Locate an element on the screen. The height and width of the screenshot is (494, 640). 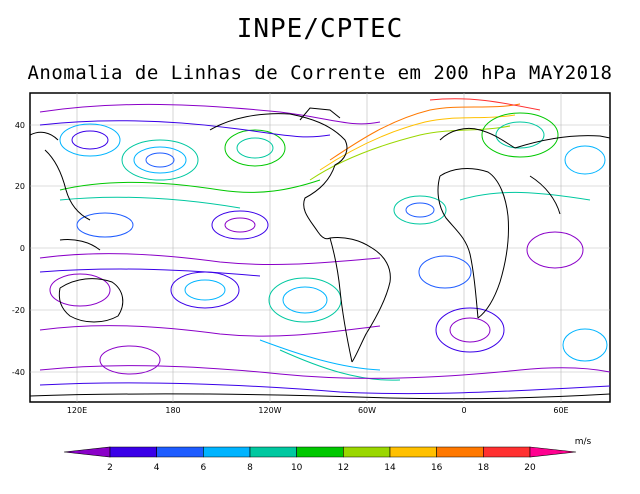
lon-label: 60E is located at coordinates (560, 410).